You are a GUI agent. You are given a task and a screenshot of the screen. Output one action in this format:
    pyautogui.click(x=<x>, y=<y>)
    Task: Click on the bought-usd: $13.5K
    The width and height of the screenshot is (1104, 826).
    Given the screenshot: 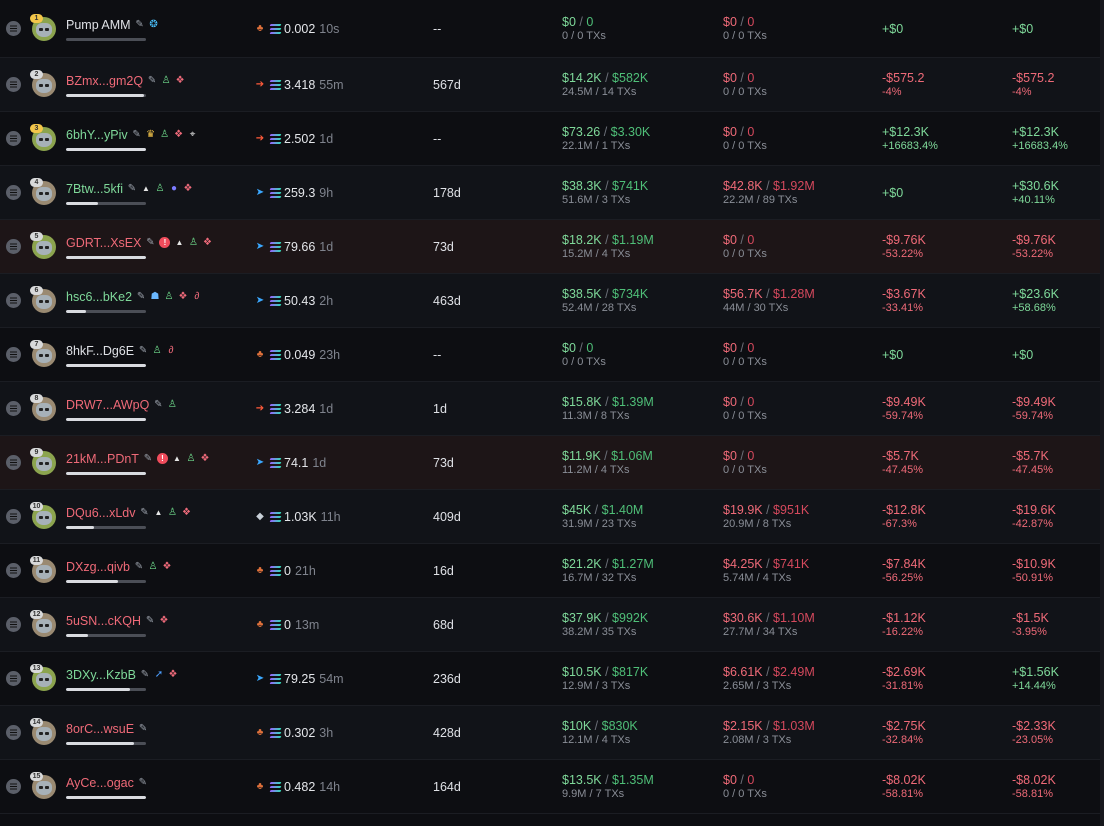 What is the action you would take?
    pyautogui.click(x=582, y=780)
    